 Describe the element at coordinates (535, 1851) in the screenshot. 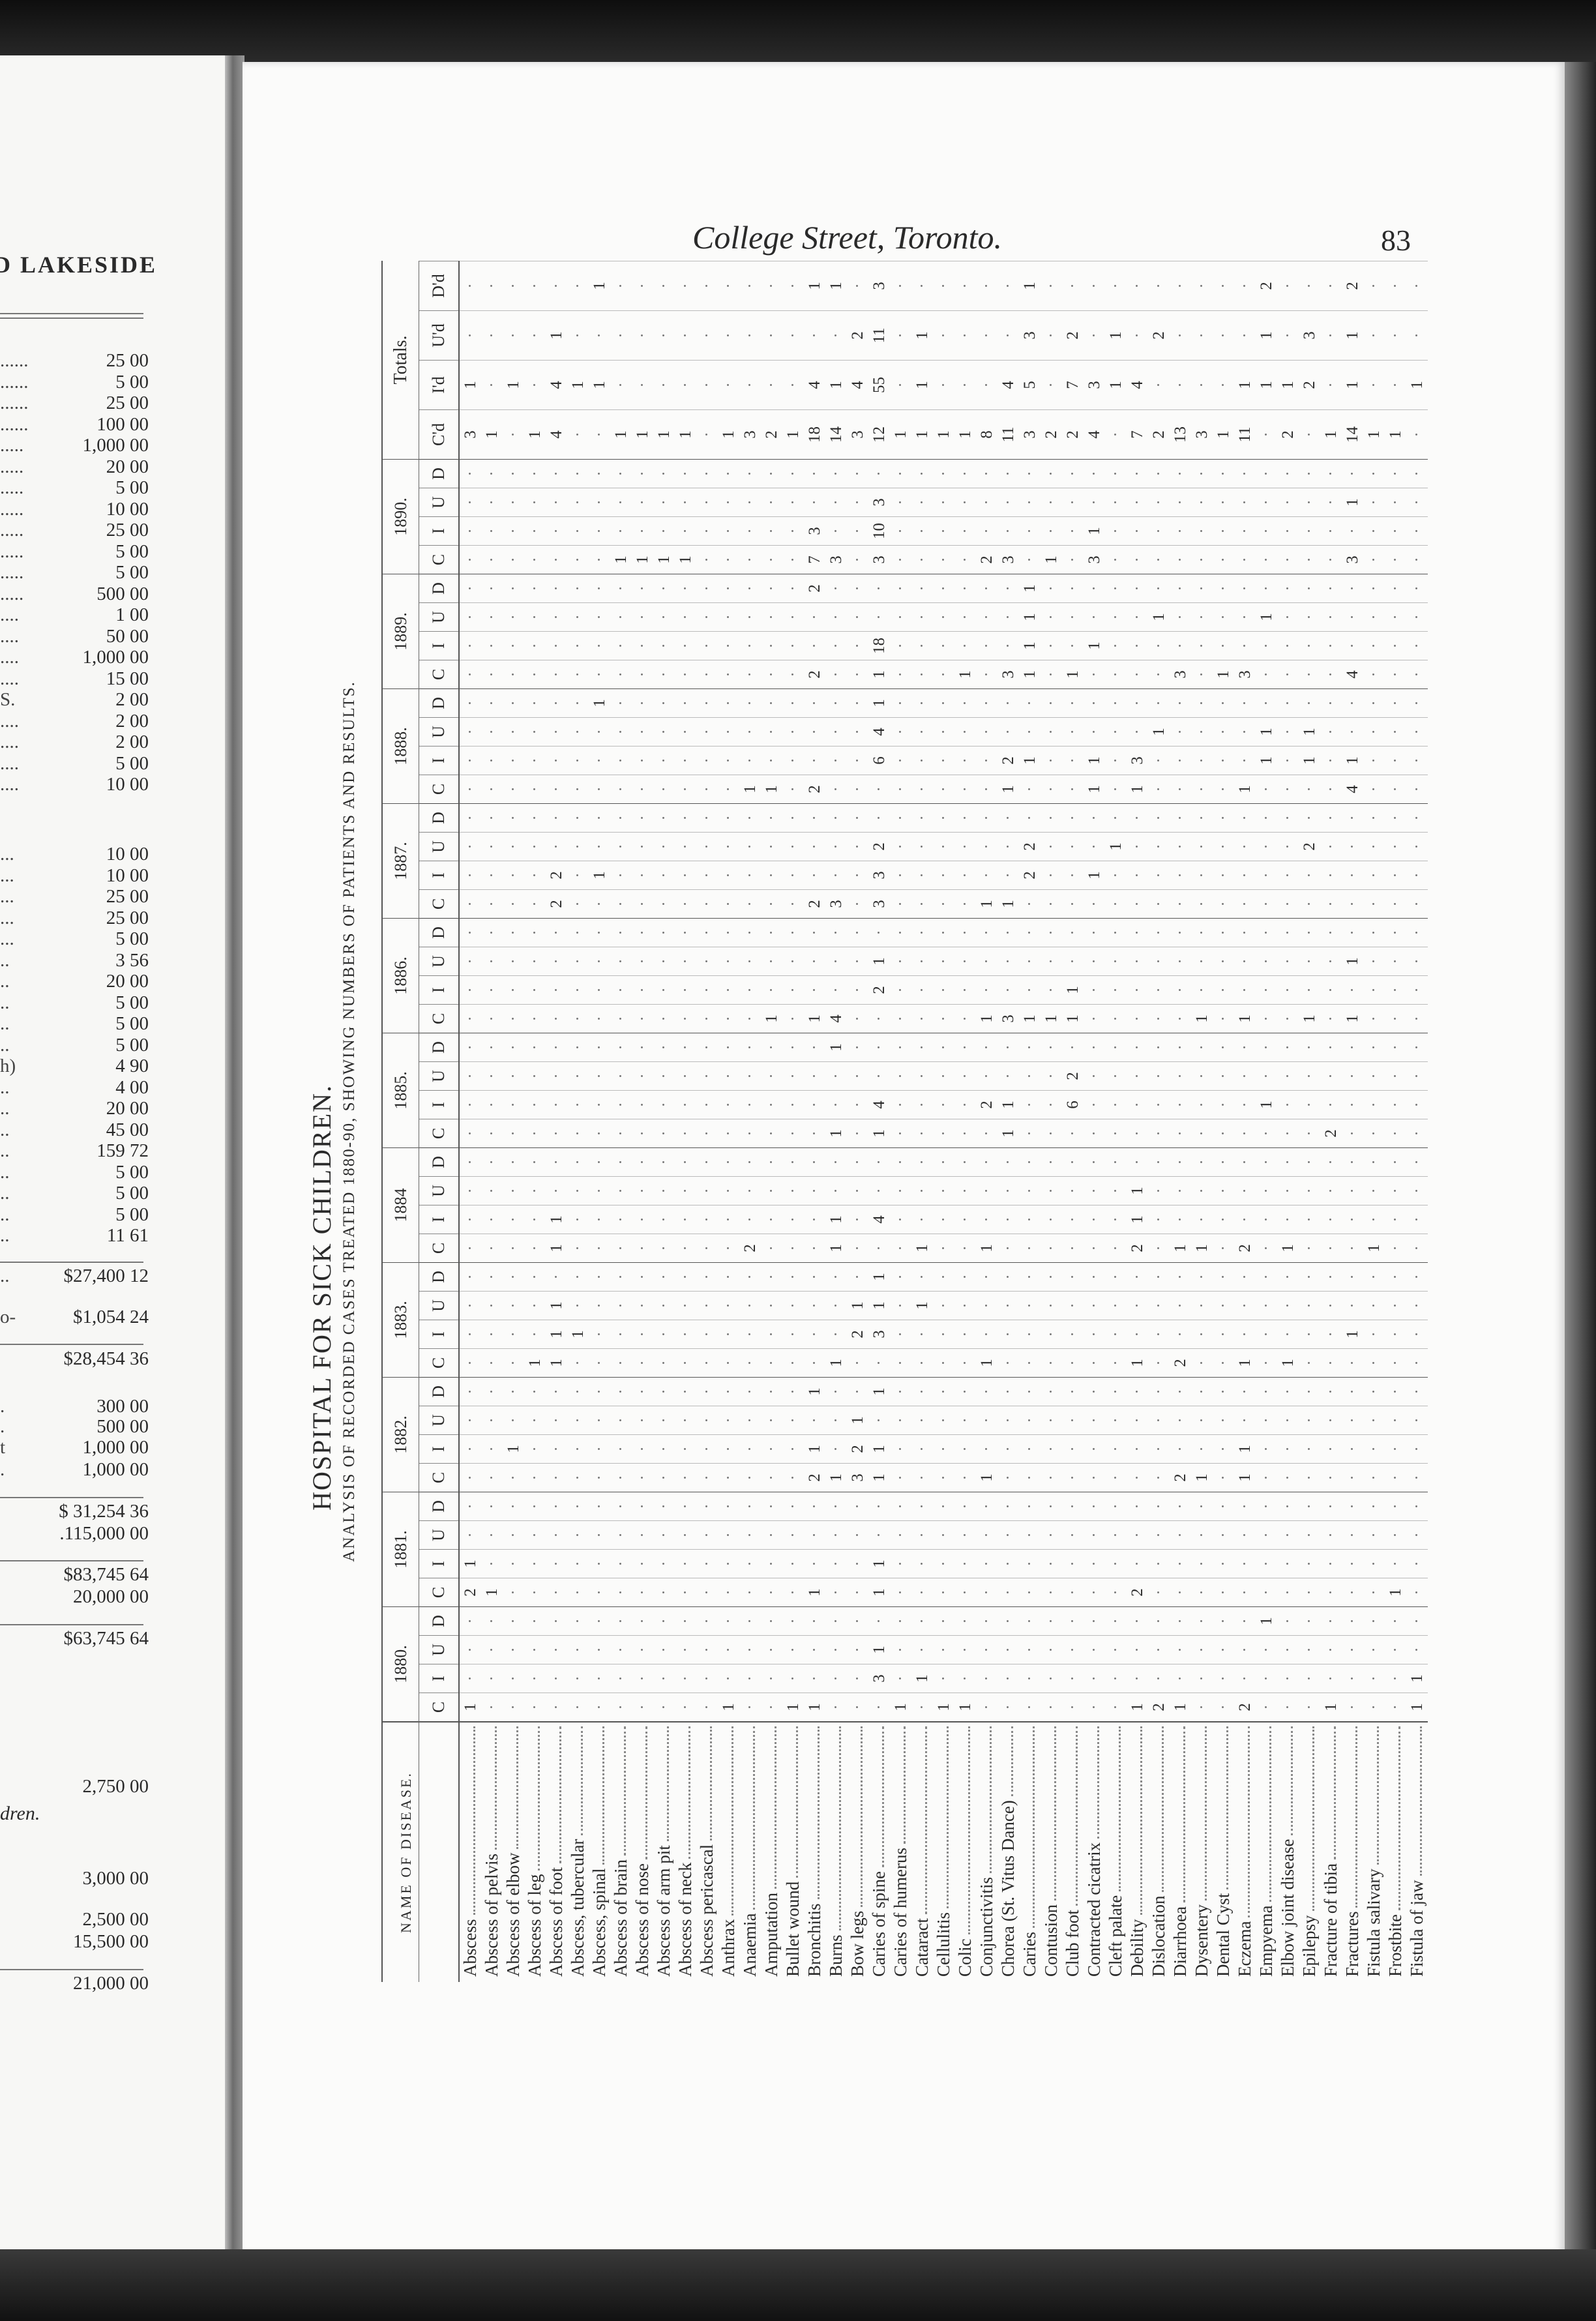

I see `disease-name-cell: Abscess of leg` at that location.